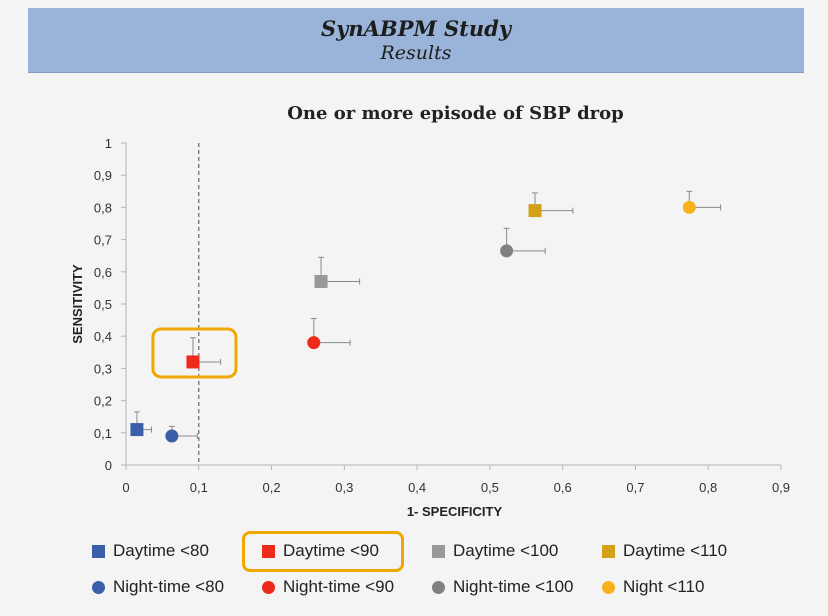  What do you see at coordinates (416, 28) in the screenshot?
I see `slide-title: SynABPM Study` at bounding box center [416, 28].